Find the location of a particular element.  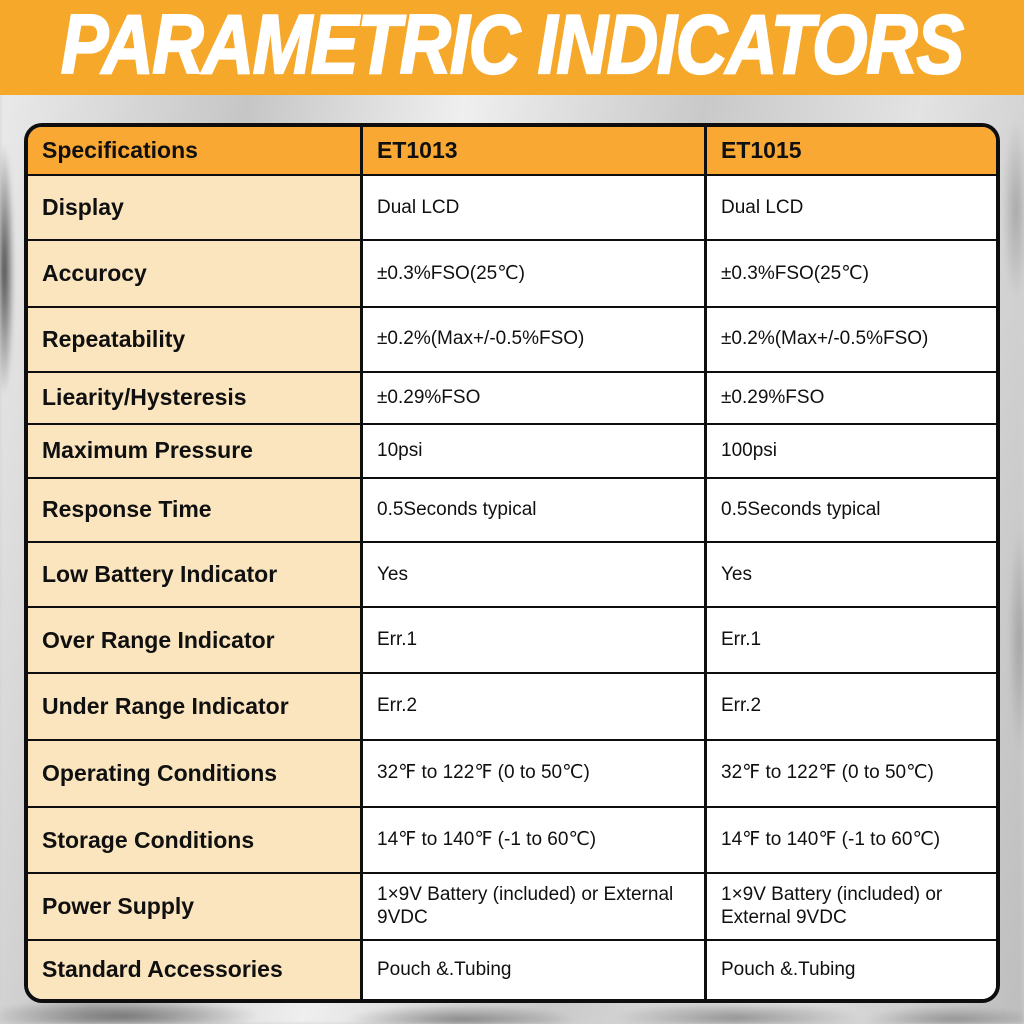

et1015-value-cell: Err.1 is located at coordinates (851, 640).